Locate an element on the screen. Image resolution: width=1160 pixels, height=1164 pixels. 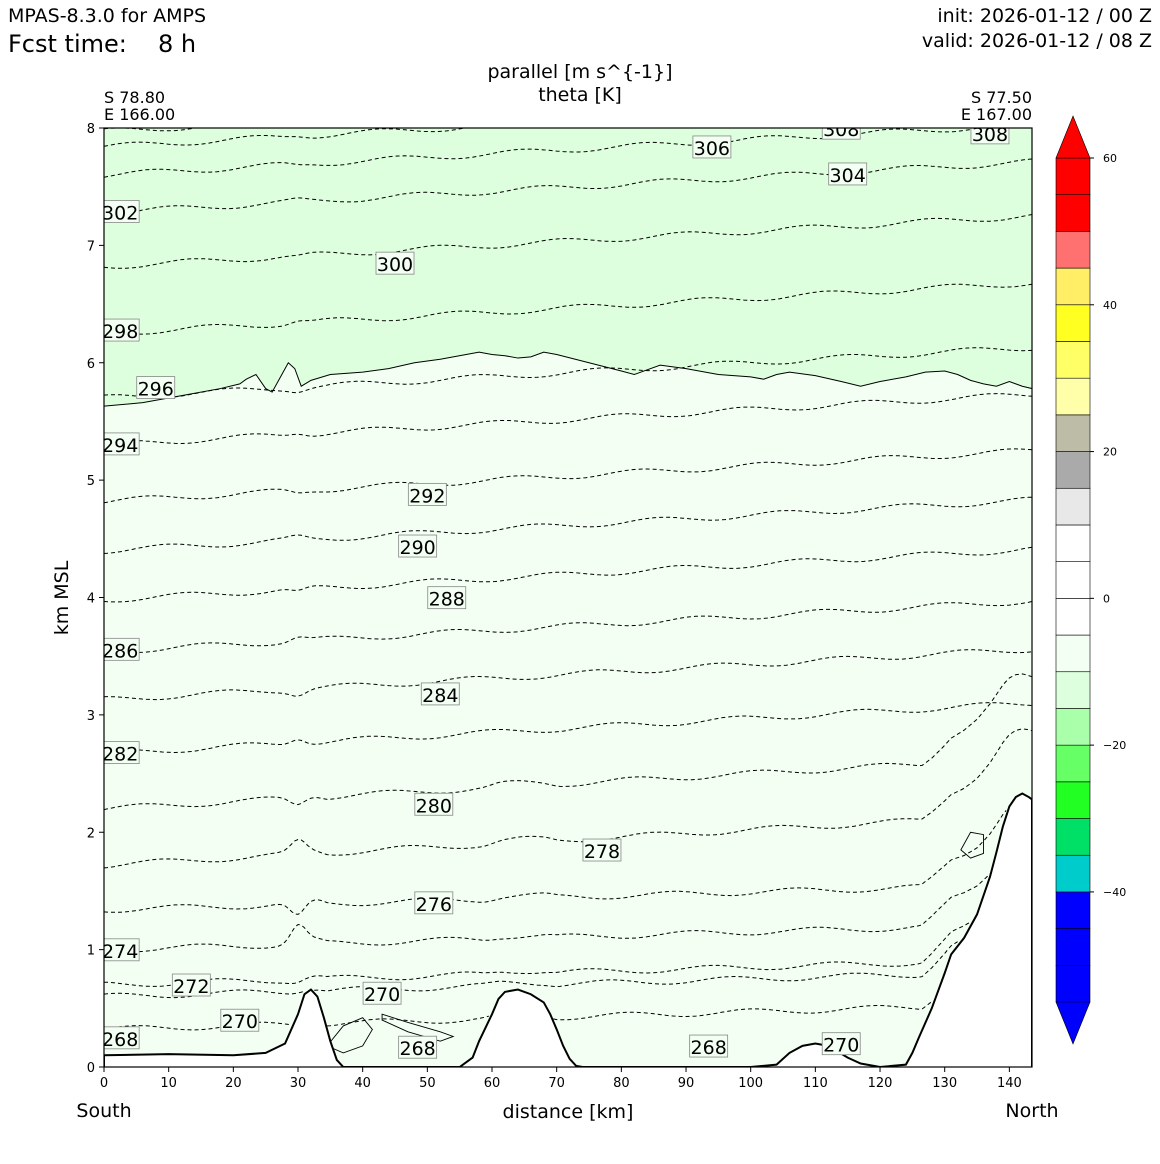
contour-label-286: 286 is located at coordinates (121, 649).